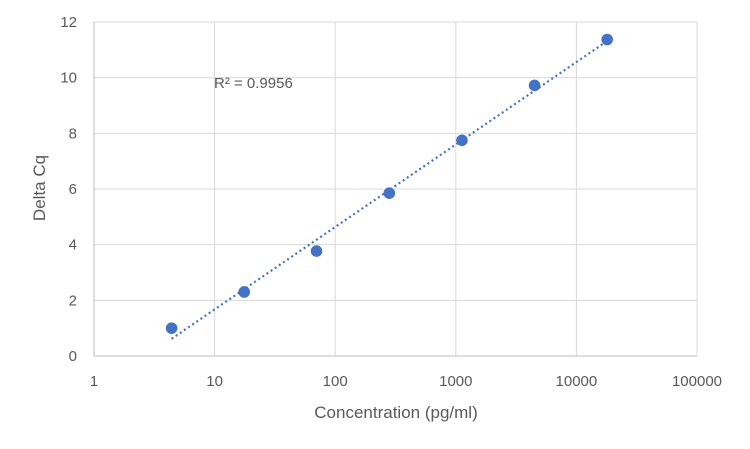  What do you see at coordinates (73, 189) in the screenshot?
I see `y-tick-label: 6` at bounding box center [73, 189].